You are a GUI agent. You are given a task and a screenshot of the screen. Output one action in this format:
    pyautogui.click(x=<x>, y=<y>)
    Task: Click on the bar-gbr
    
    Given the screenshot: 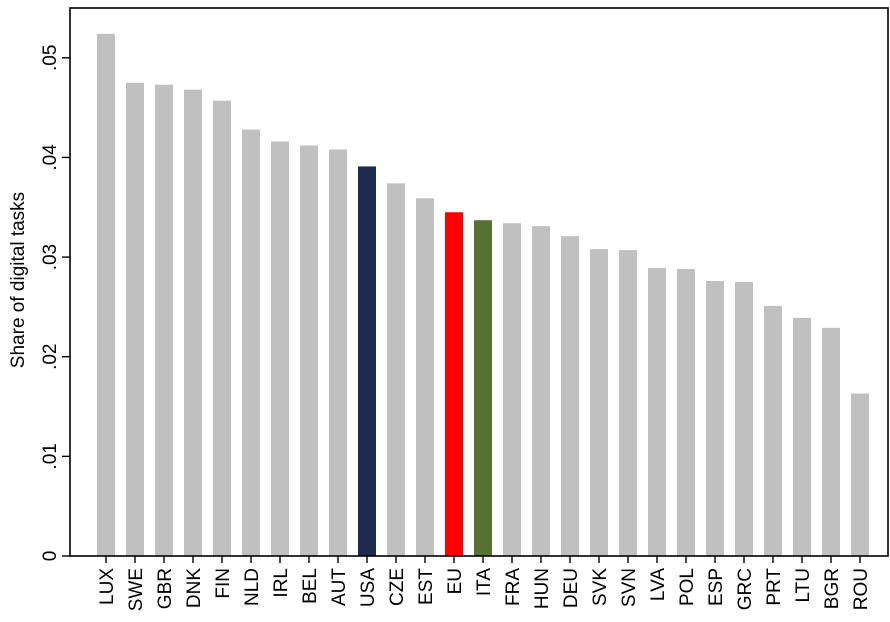 What is the action you would take?
    pyautogui.click(x=164, y=320)
    